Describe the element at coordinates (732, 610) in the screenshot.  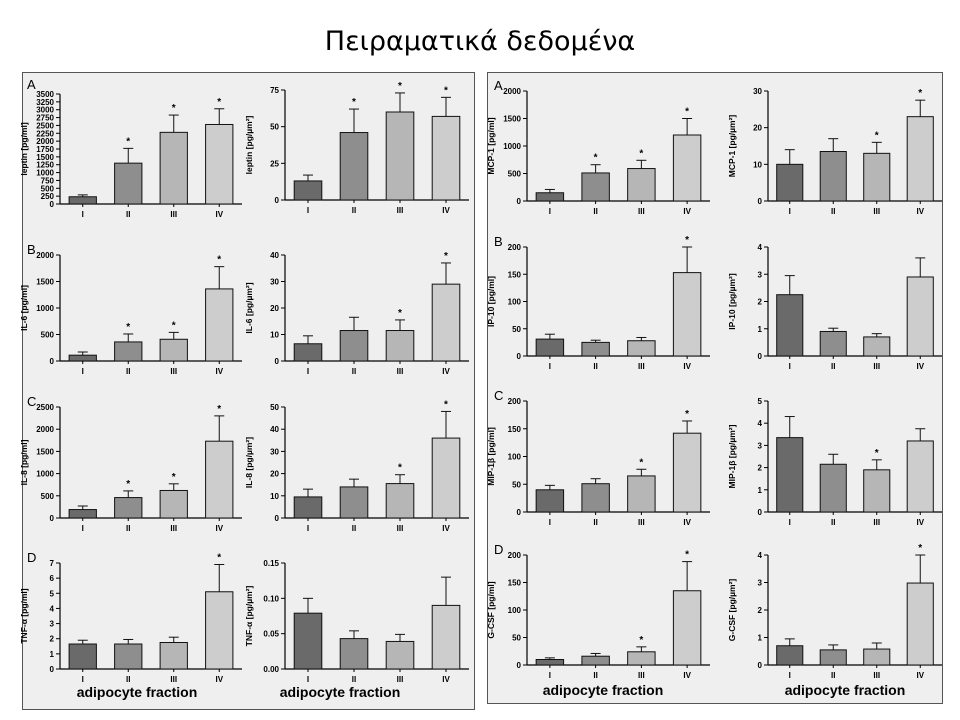
I see `y-axis-label: G-CSF [pg/µm²]` at that location.